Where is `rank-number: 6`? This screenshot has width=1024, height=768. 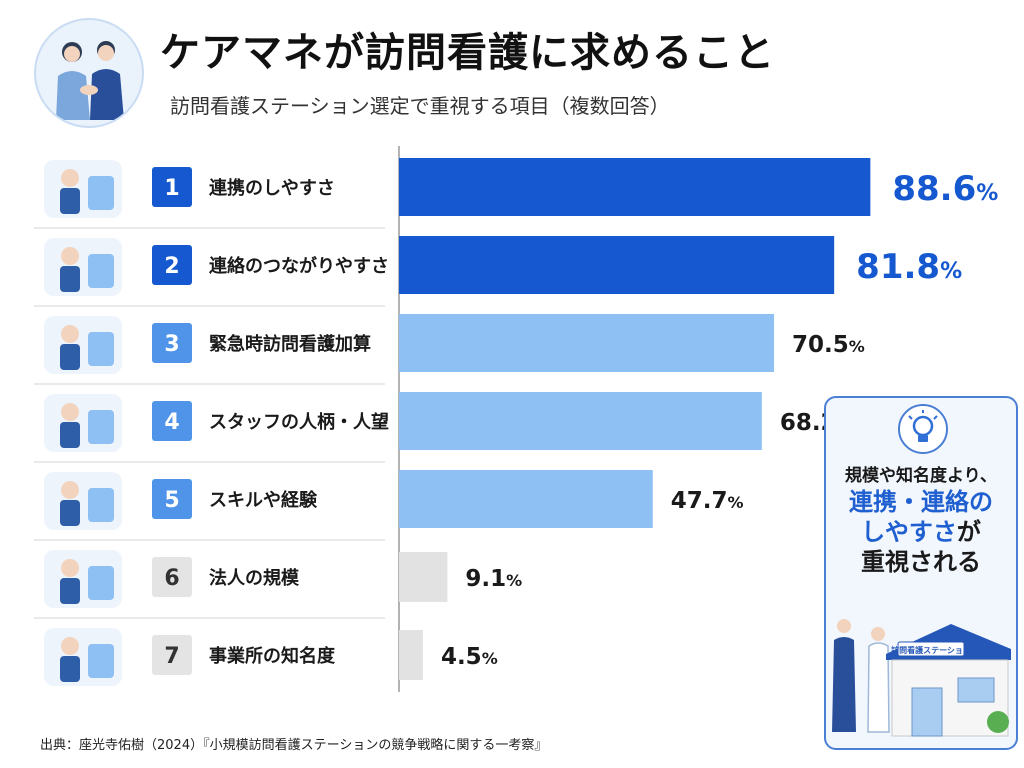
rank-number: 6 is located at coordinates (171, 578).